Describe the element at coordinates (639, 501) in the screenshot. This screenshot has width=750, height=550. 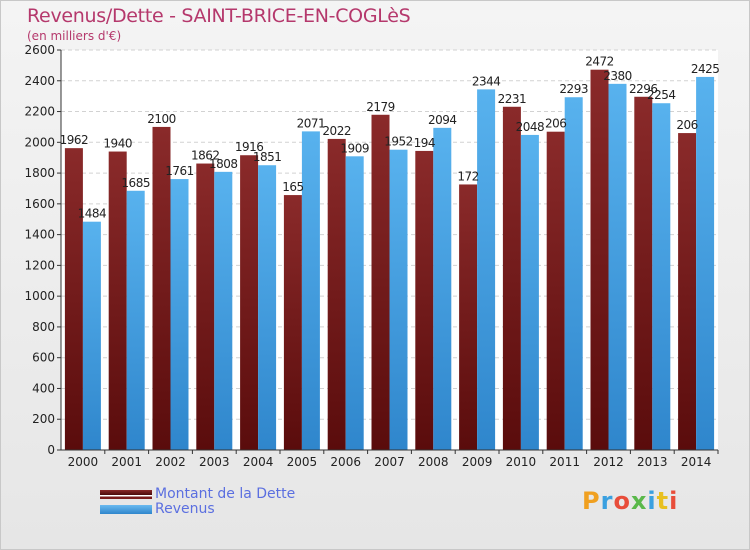
I see `logo-letter: x` at that location.